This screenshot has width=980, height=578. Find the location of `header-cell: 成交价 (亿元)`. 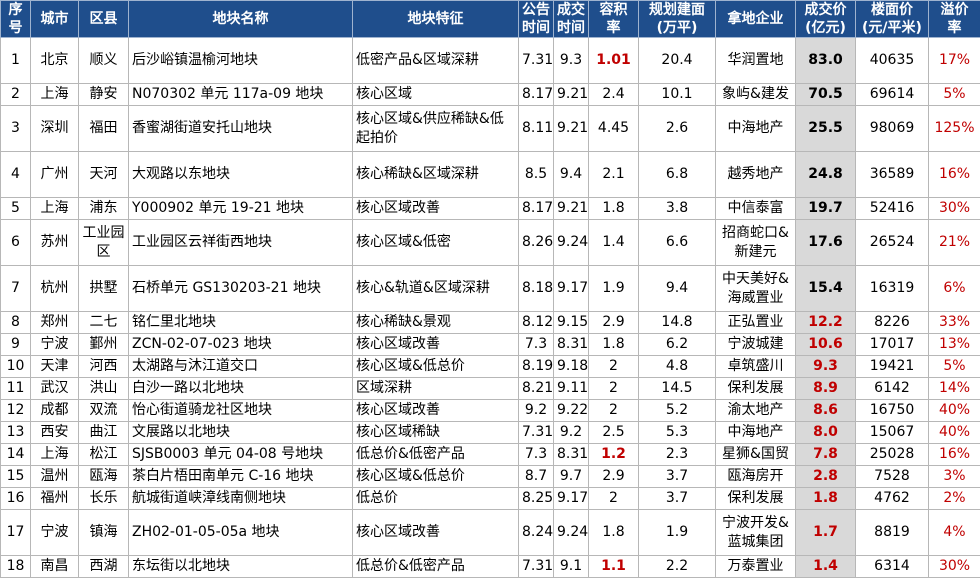

header-cell: 成交价 (亿元) is located at coordinates (826, 19).